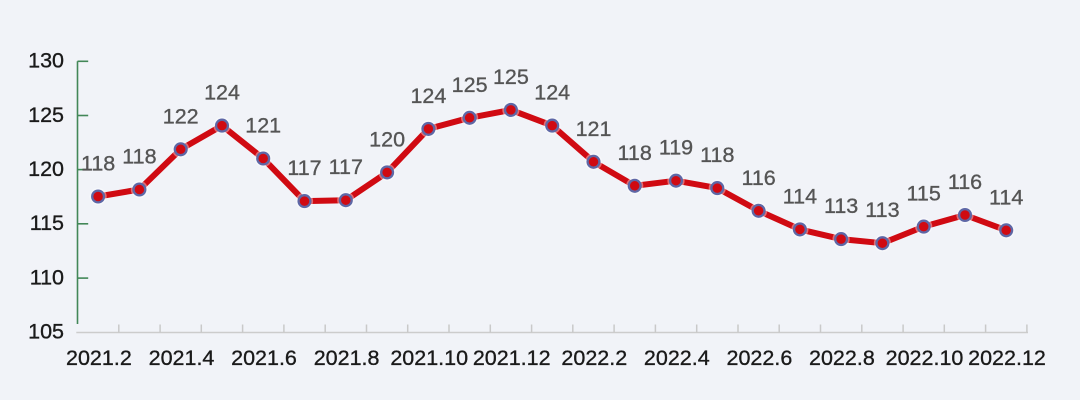 This screenshot has height=400, width=1080. What do you see at coordinates (182, 358) in the screenshot?
I see `svg-text: 2021.4` at bounding box center [182, 358].